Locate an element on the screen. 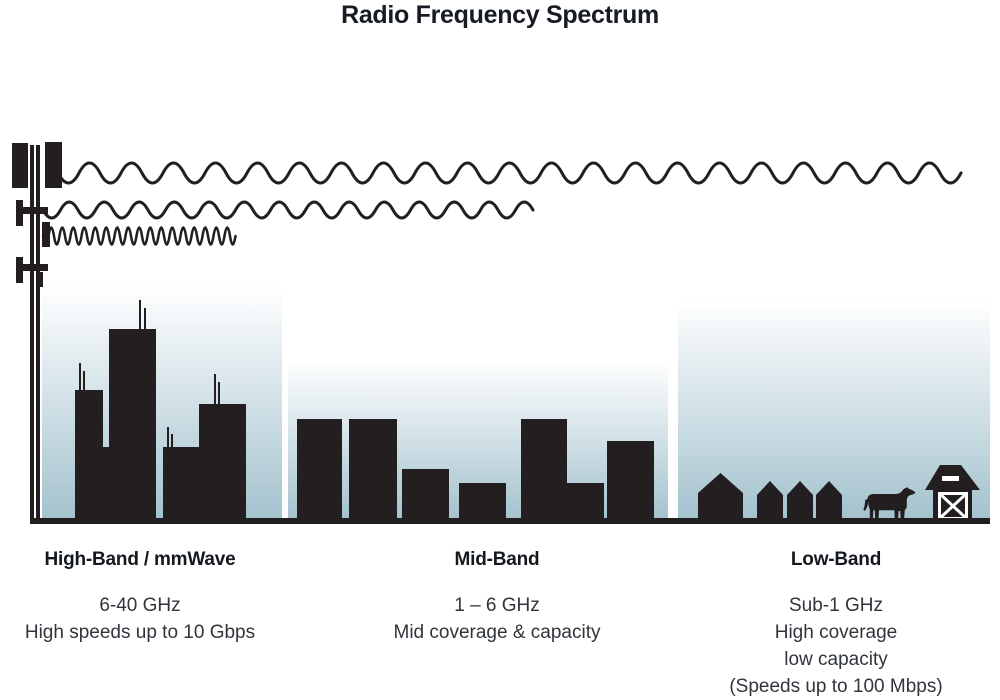  band-spec-line: 6-40 GHz is located at coordinates (140, 605).